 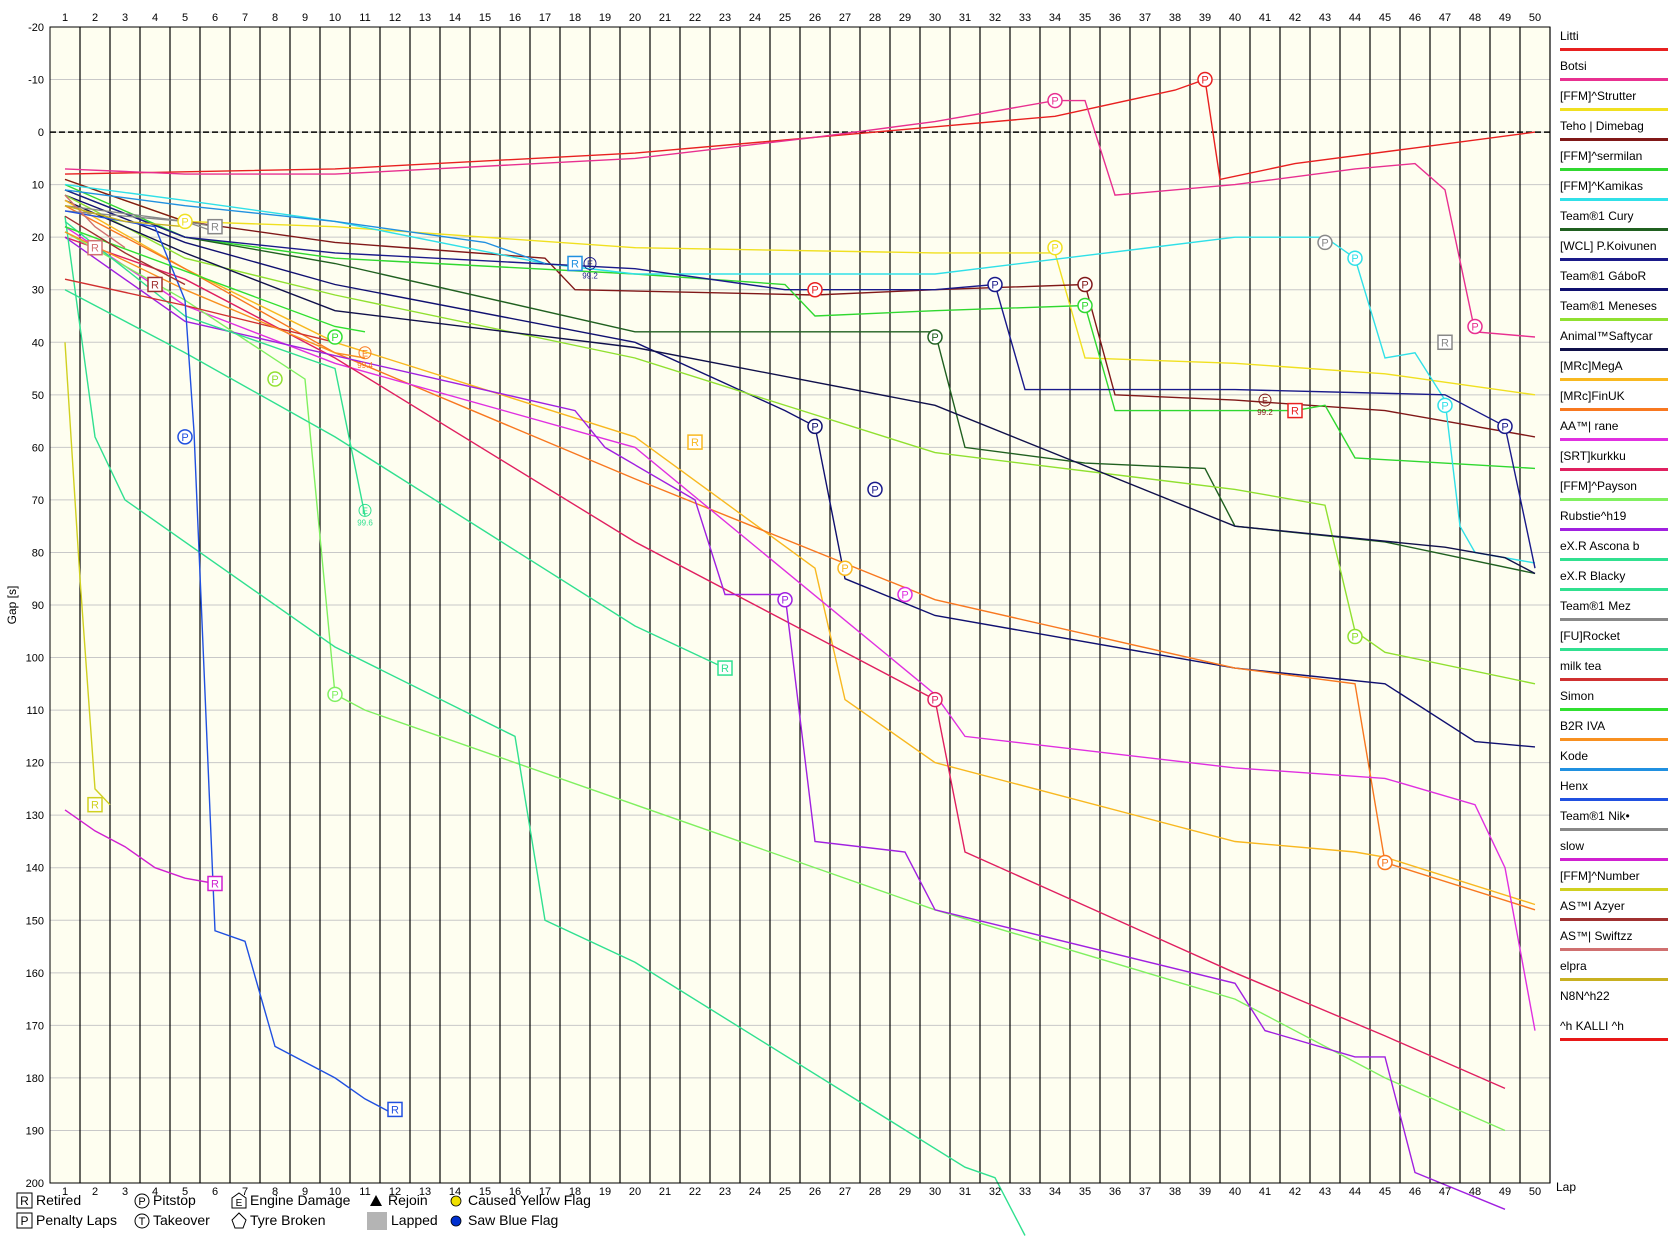 What do you see at coordinates (1205, 1192) in the screenshot?
I see `x-tick-label-bottom: 39` at bounding box center [1205, 1192].